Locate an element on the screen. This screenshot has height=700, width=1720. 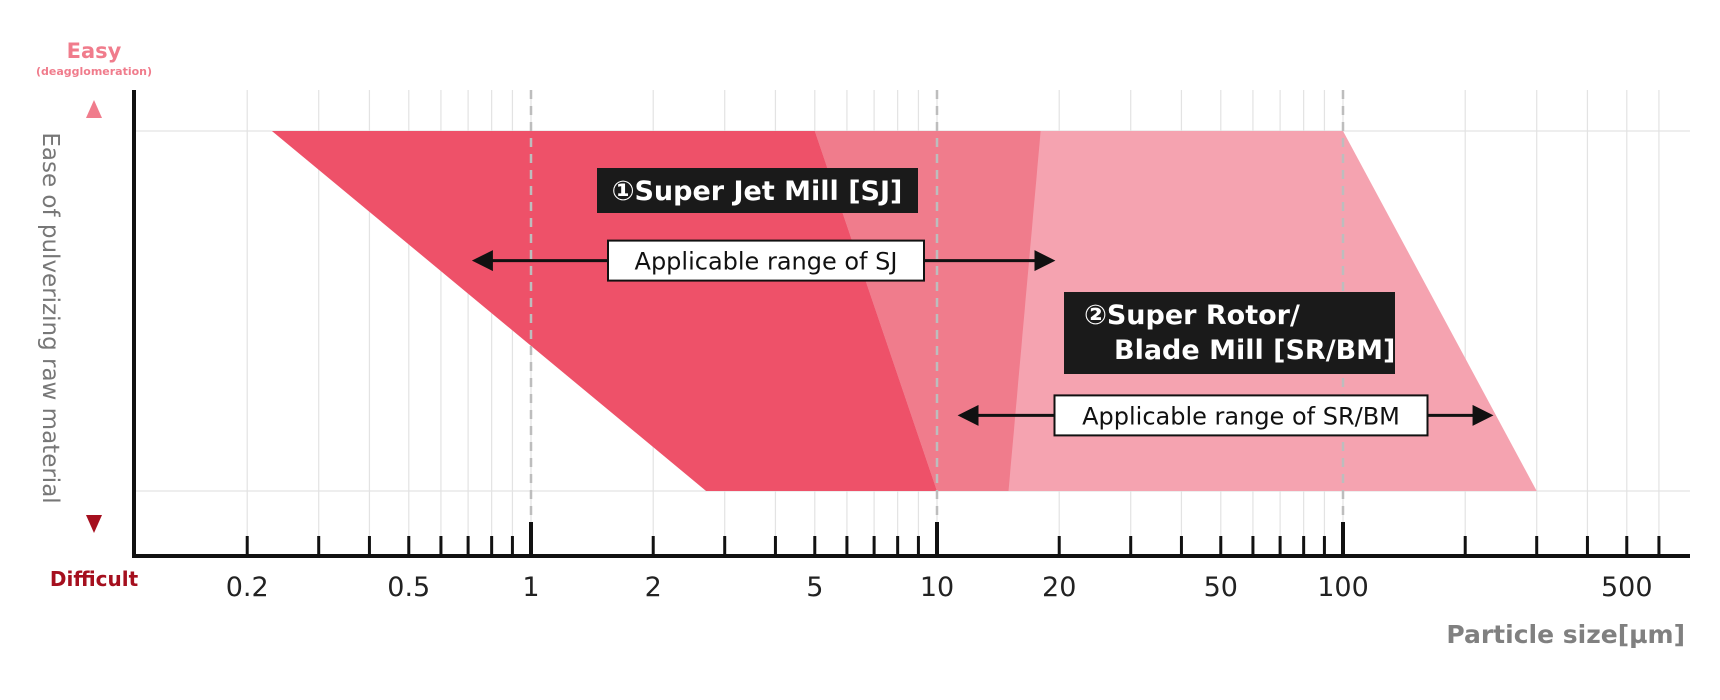
srbm-label-line1: ②Super Rotor/ is located at coordinates (1192, 315).